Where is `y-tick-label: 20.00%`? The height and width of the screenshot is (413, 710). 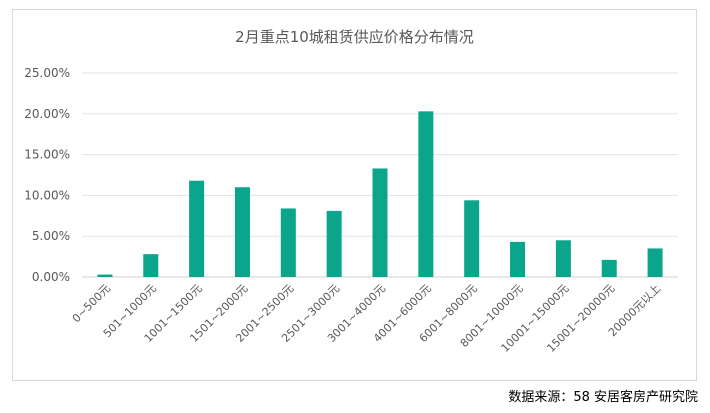 y-tick-label: 20.00% is located at coordinates (47, 114).